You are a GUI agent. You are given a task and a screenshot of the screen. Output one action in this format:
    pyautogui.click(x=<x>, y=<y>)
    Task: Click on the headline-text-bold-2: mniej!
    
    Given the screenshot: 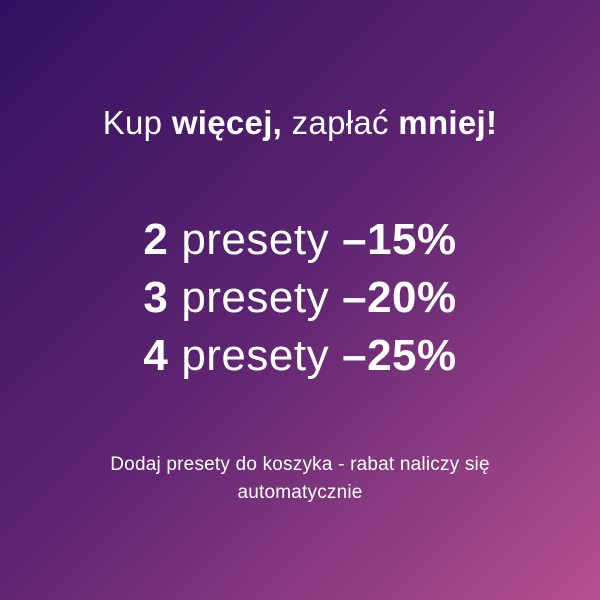 What is the action you would take?
    pyautogui.click(x=448, y=122)
    